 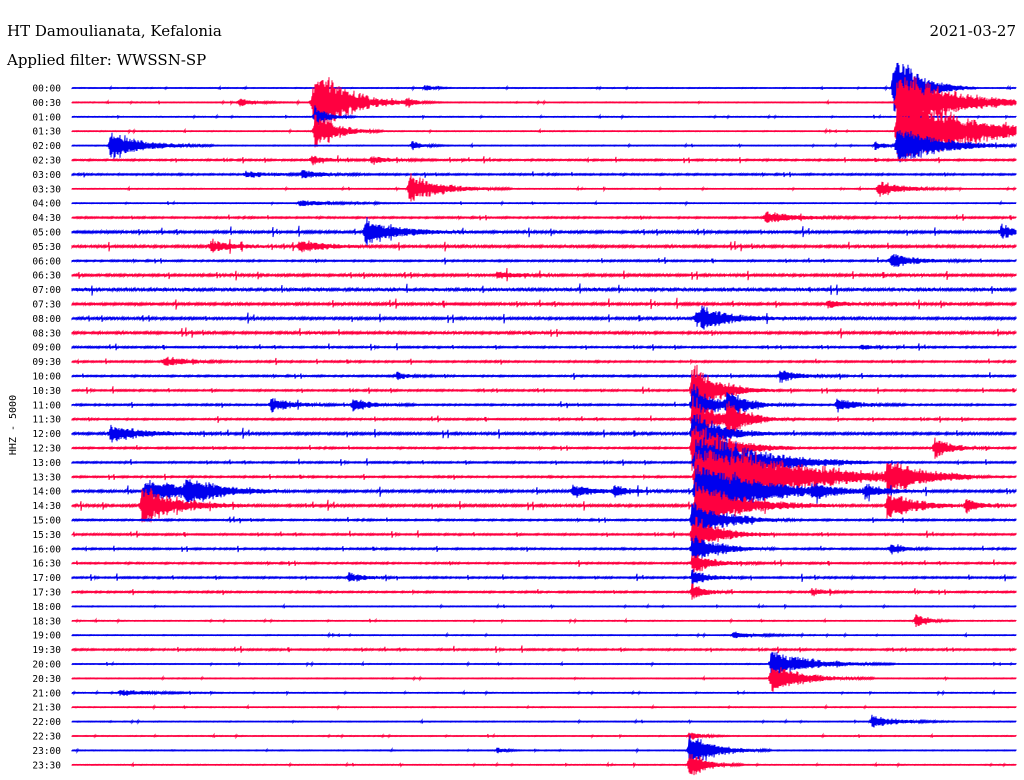 I want to click on time-label: 19:00, so click(x=46, y=636).